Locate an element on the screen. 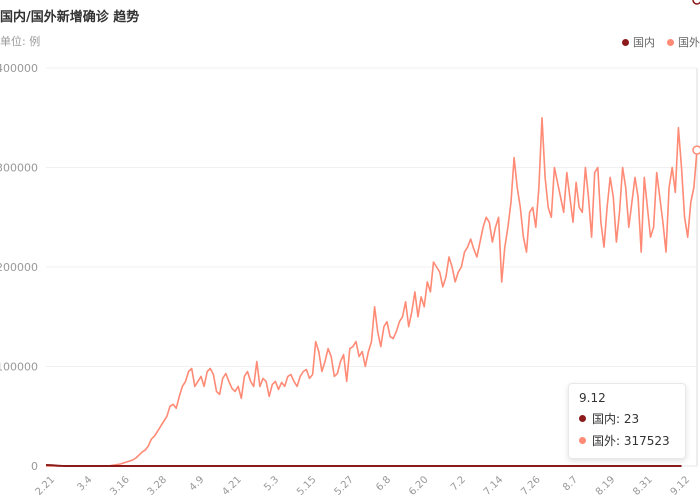 This screenshot has width=700, height=500. y-tick-label: 0 is located at coordinates (34, 466).